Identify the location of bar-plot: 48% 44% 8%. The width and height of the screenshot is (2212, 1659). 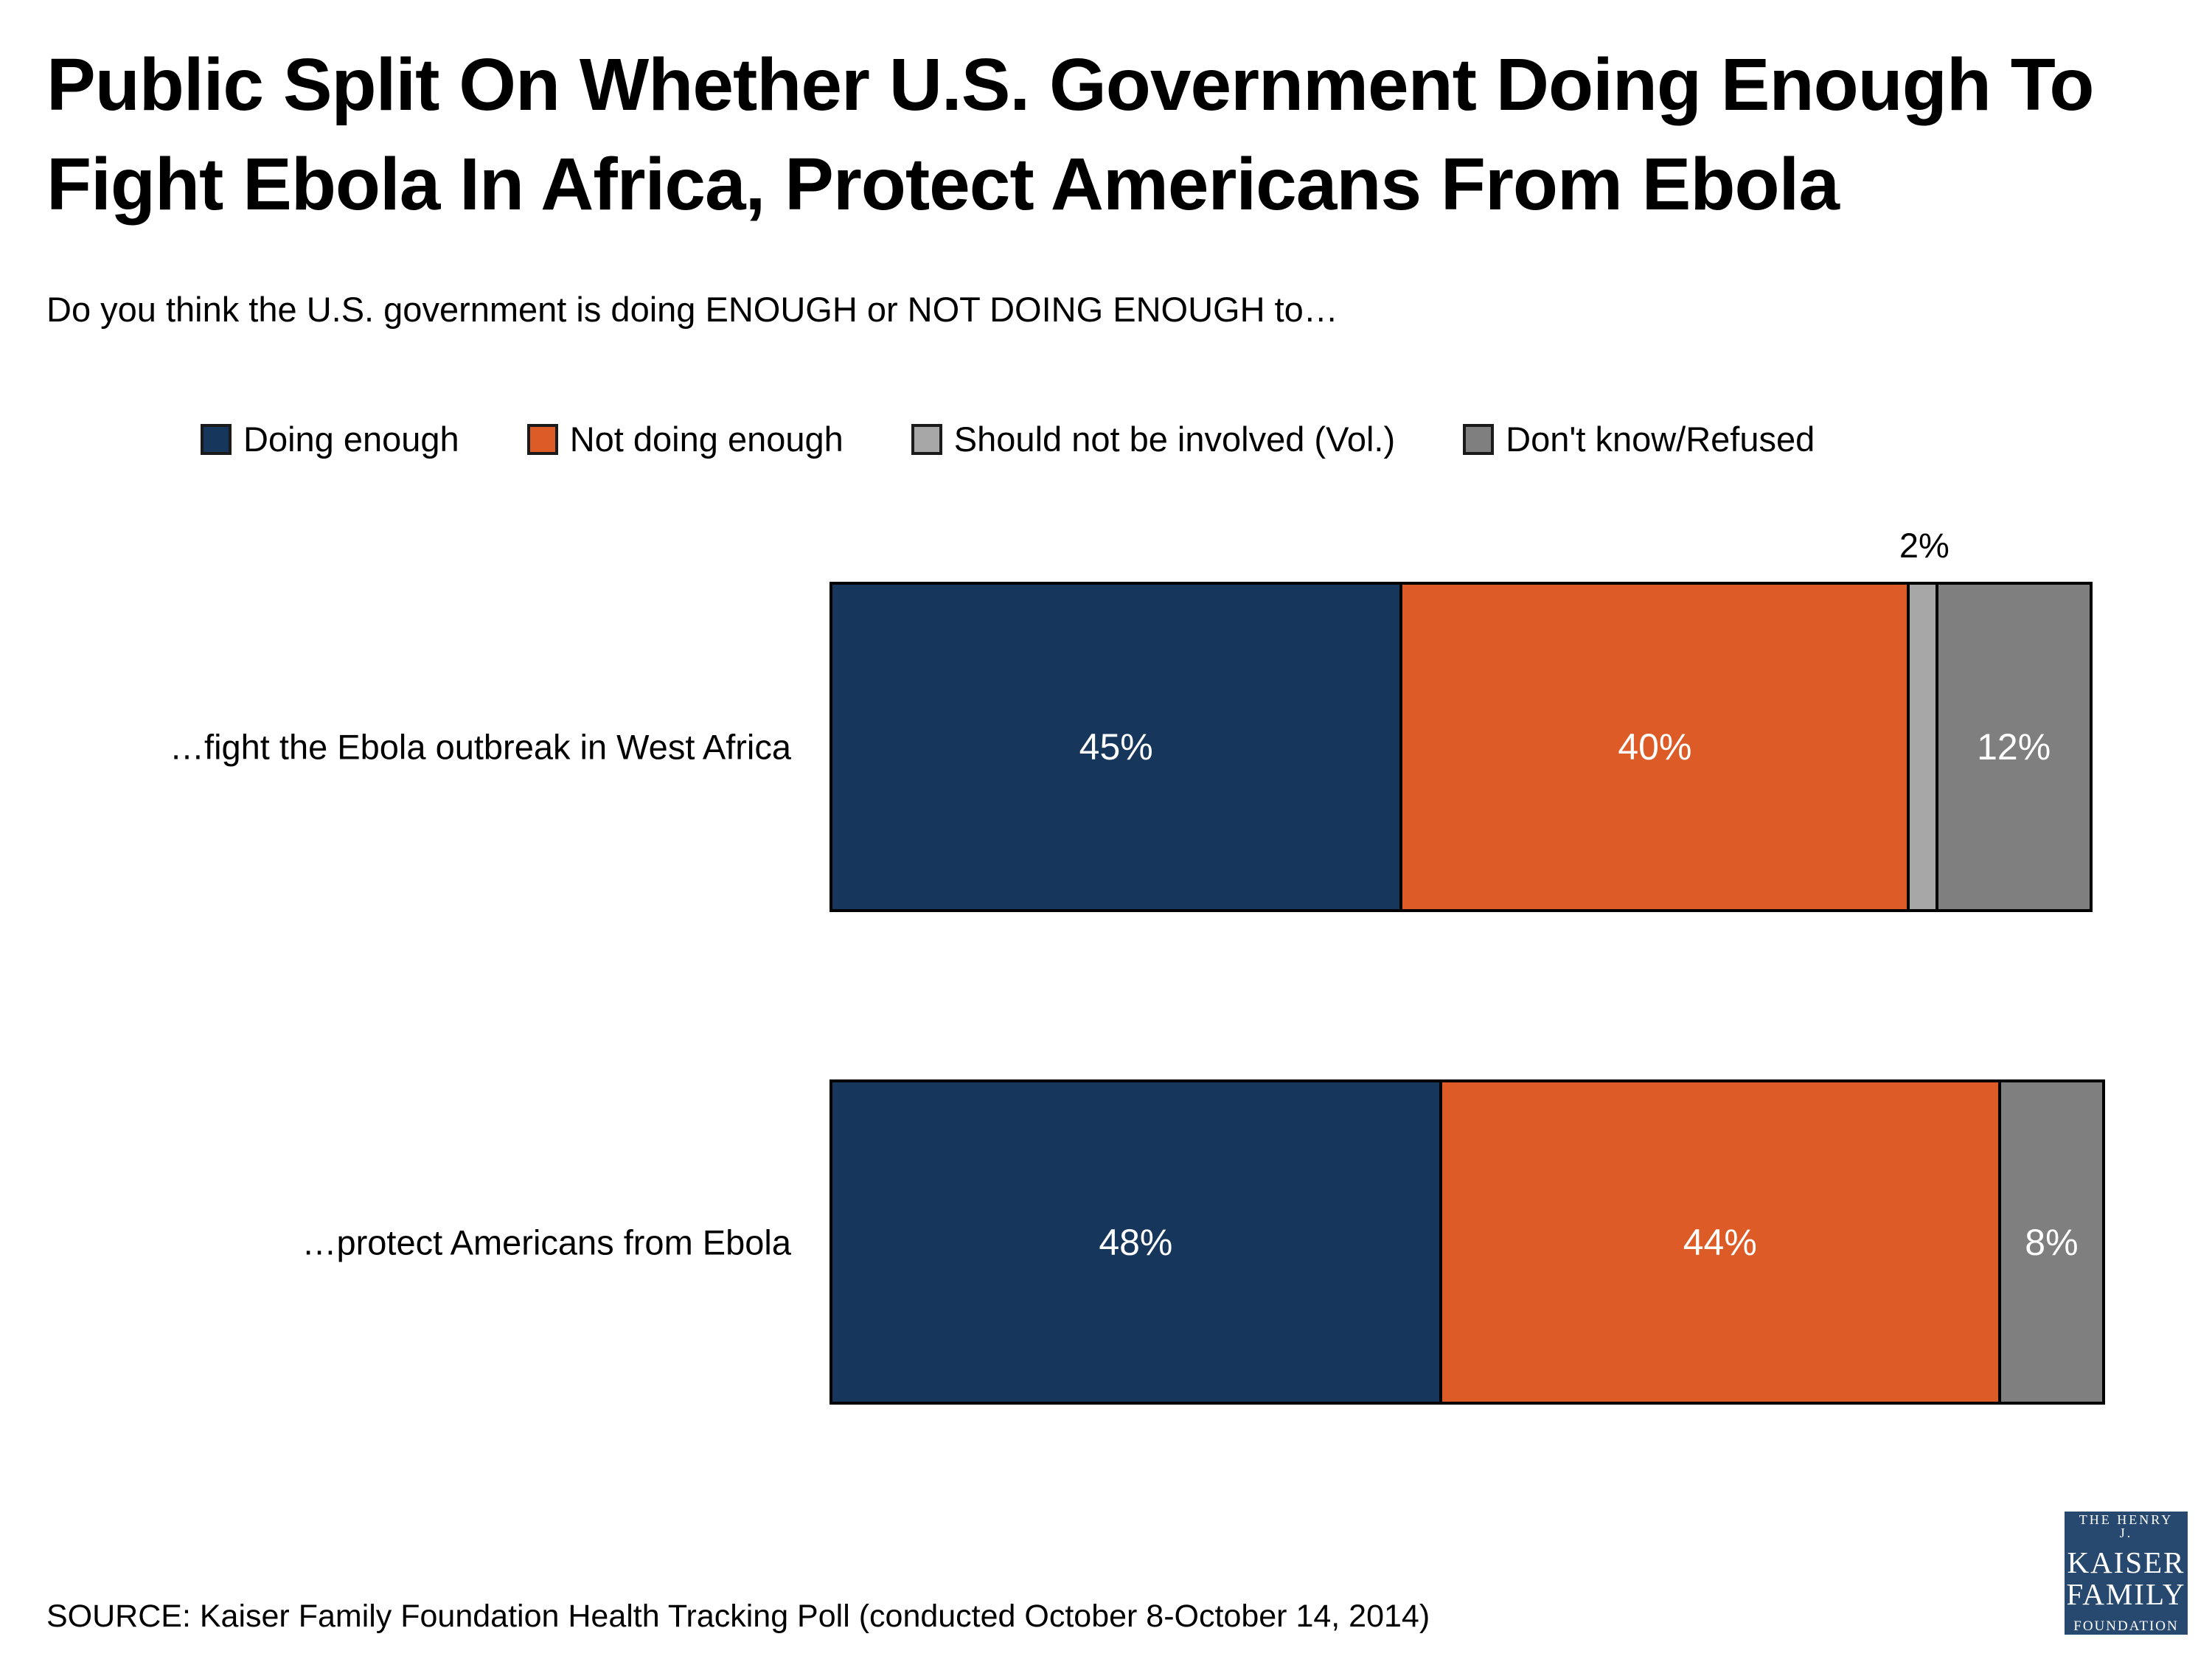
(1467, 1242).